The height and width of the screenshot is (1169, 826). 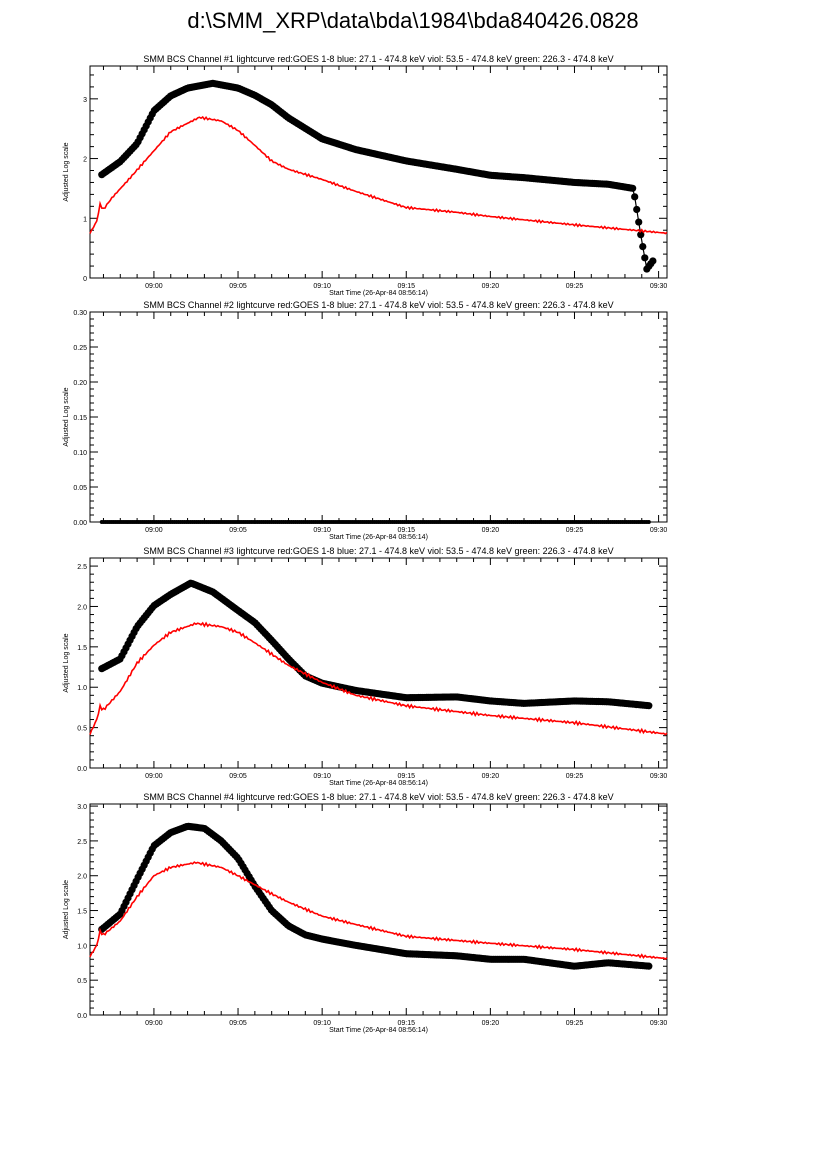 What do you see at coordinates (413, 20) in the screenshot?
I see `page-title: d:\SMM_XRP\data\bda\1984\bda840426.0828` at bounding box center [413, 20].